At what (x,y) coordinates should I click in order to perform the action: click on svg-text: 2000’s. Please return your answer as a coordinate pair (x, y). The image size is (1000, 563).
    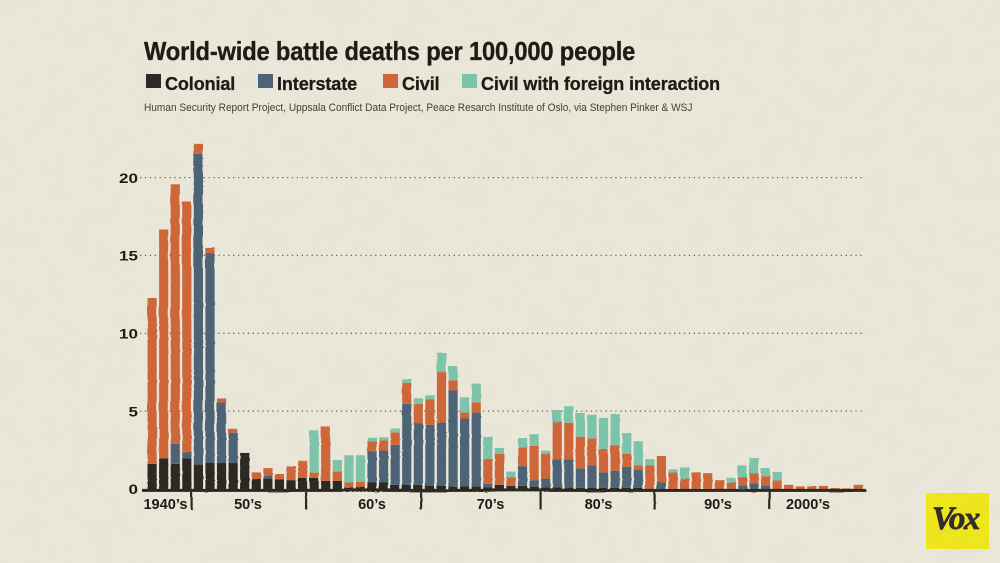
    Looking at the image, I should click on (808, 505).